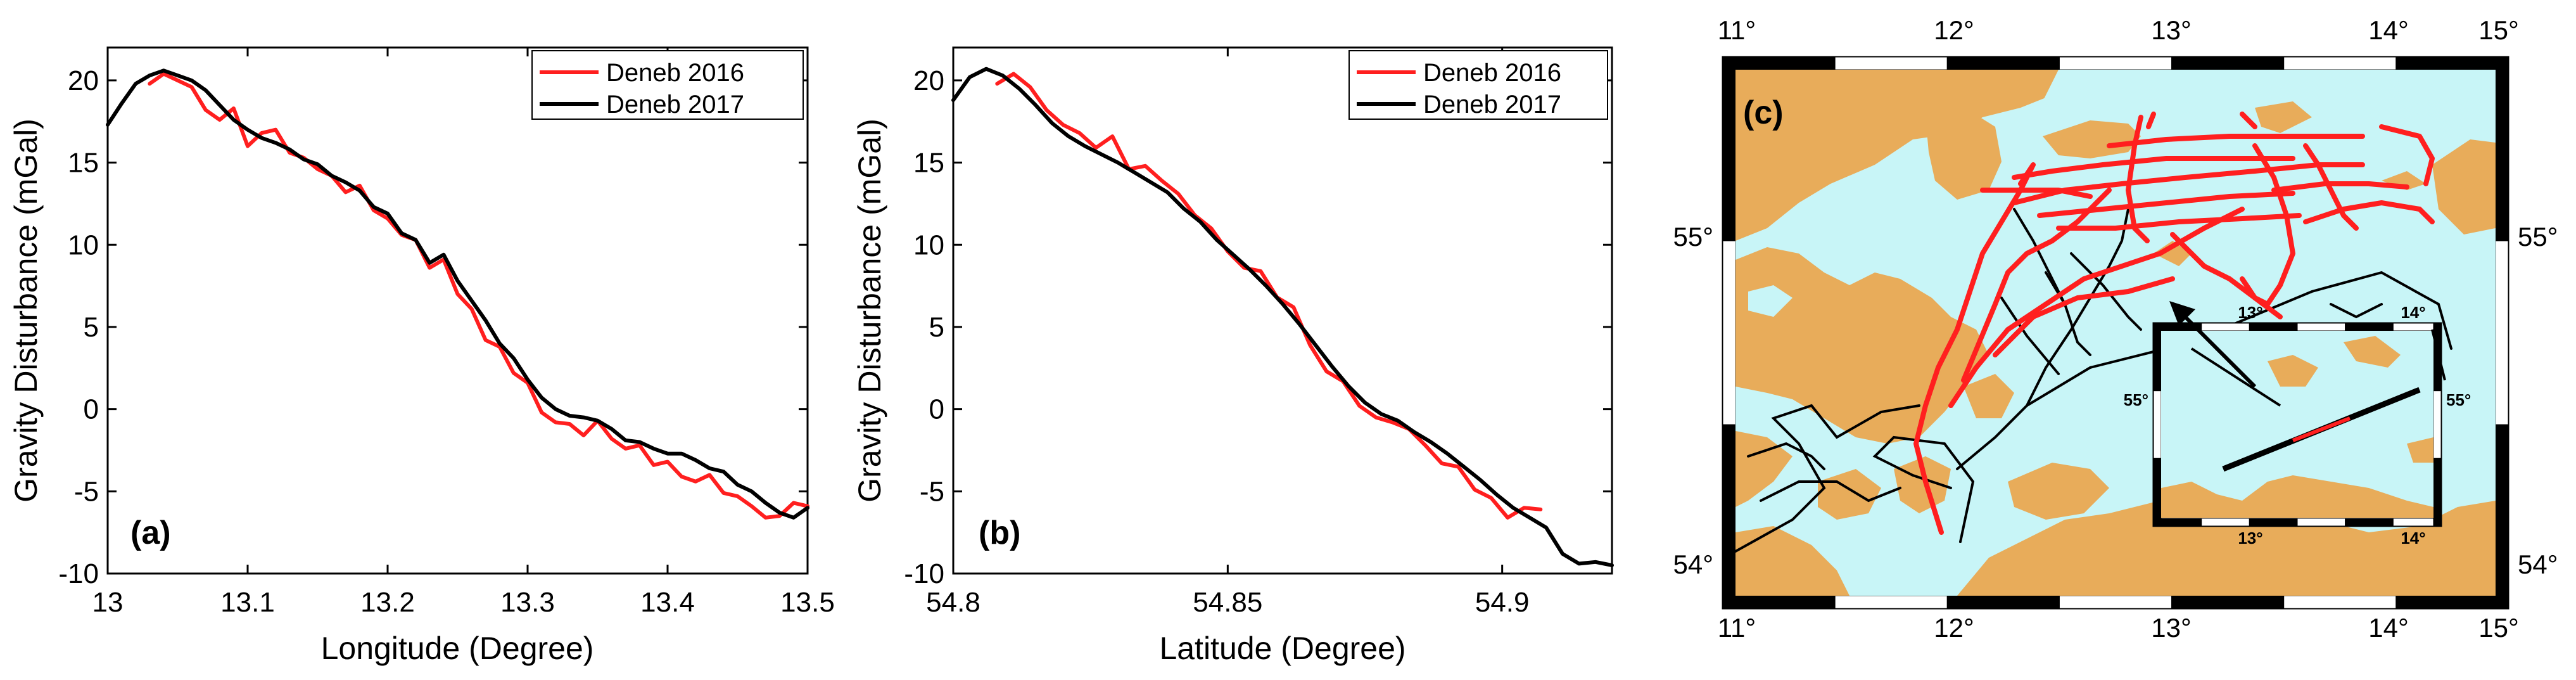  What do you see at coordinates (247, 602) in the screenshot?
I see `panel-a-xtick-label-1: 13.1` at bounding box center [247, 602].